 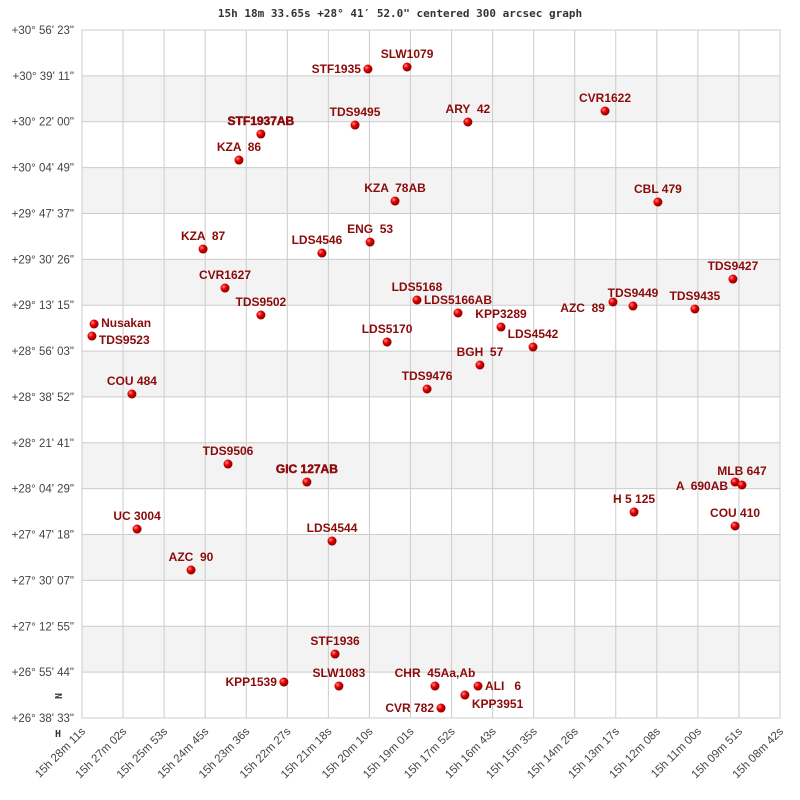 What do you see at coordinates (120, 323) in the screenshot?
I see `star-point: Nusakan` at bounding box center [120, 323].